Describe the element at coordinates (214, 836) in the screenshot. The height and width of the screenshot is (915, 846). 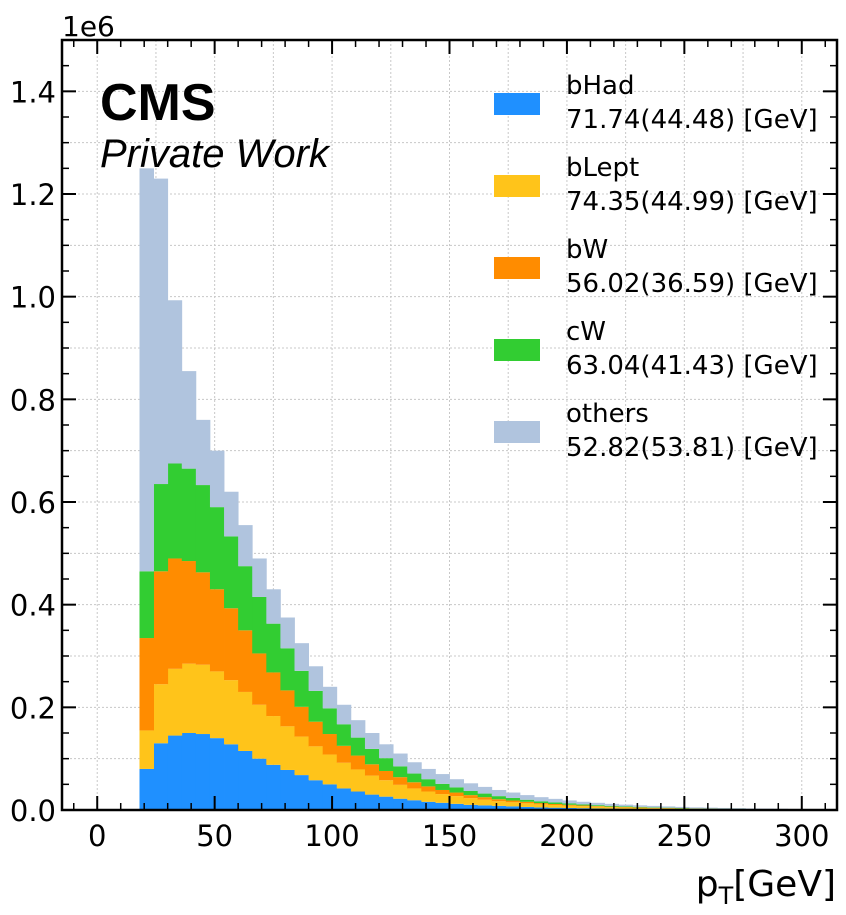
I see `x-tick-label: 50` at that location.